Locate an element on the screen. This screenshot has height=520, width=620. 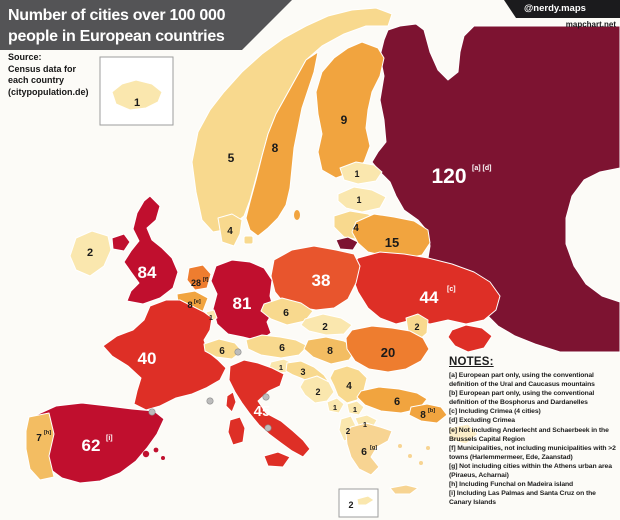
island-menorca is located at coordinates (156, 450).